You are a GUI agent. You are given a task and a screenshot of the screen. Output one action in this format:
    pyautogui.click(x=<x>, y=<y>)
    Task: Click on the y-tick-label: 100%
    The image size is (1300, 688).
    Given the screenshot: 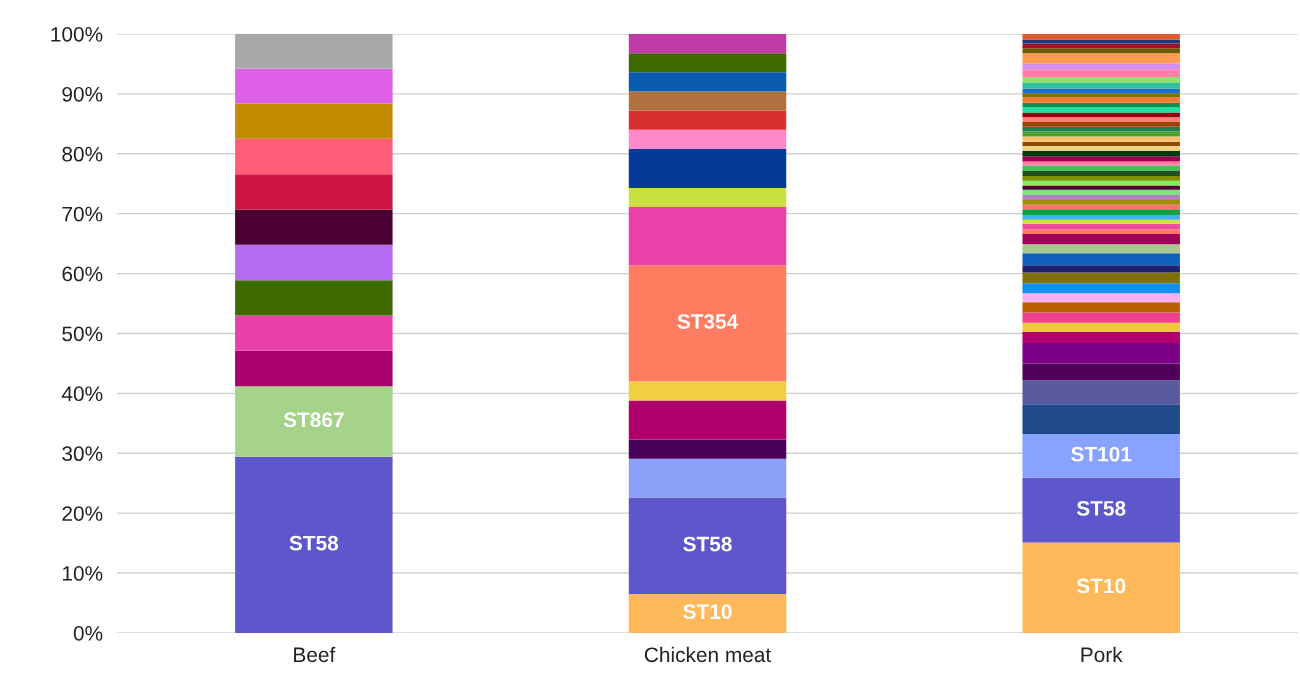 What is the action you would take?
    pyautogui.click(x=77, y=34)
    